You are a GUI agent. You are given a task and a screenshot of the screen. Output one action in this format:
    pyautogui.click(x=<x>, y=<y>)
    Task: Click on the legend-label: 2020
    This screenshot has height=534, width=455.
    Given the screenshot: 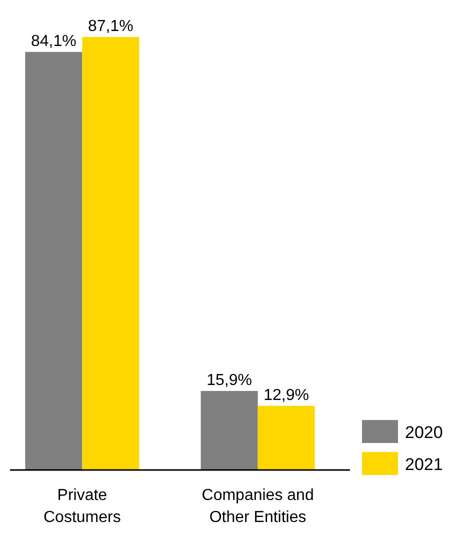 What is the action you would take?
    pyautogui.click(x=424, y=432)
    